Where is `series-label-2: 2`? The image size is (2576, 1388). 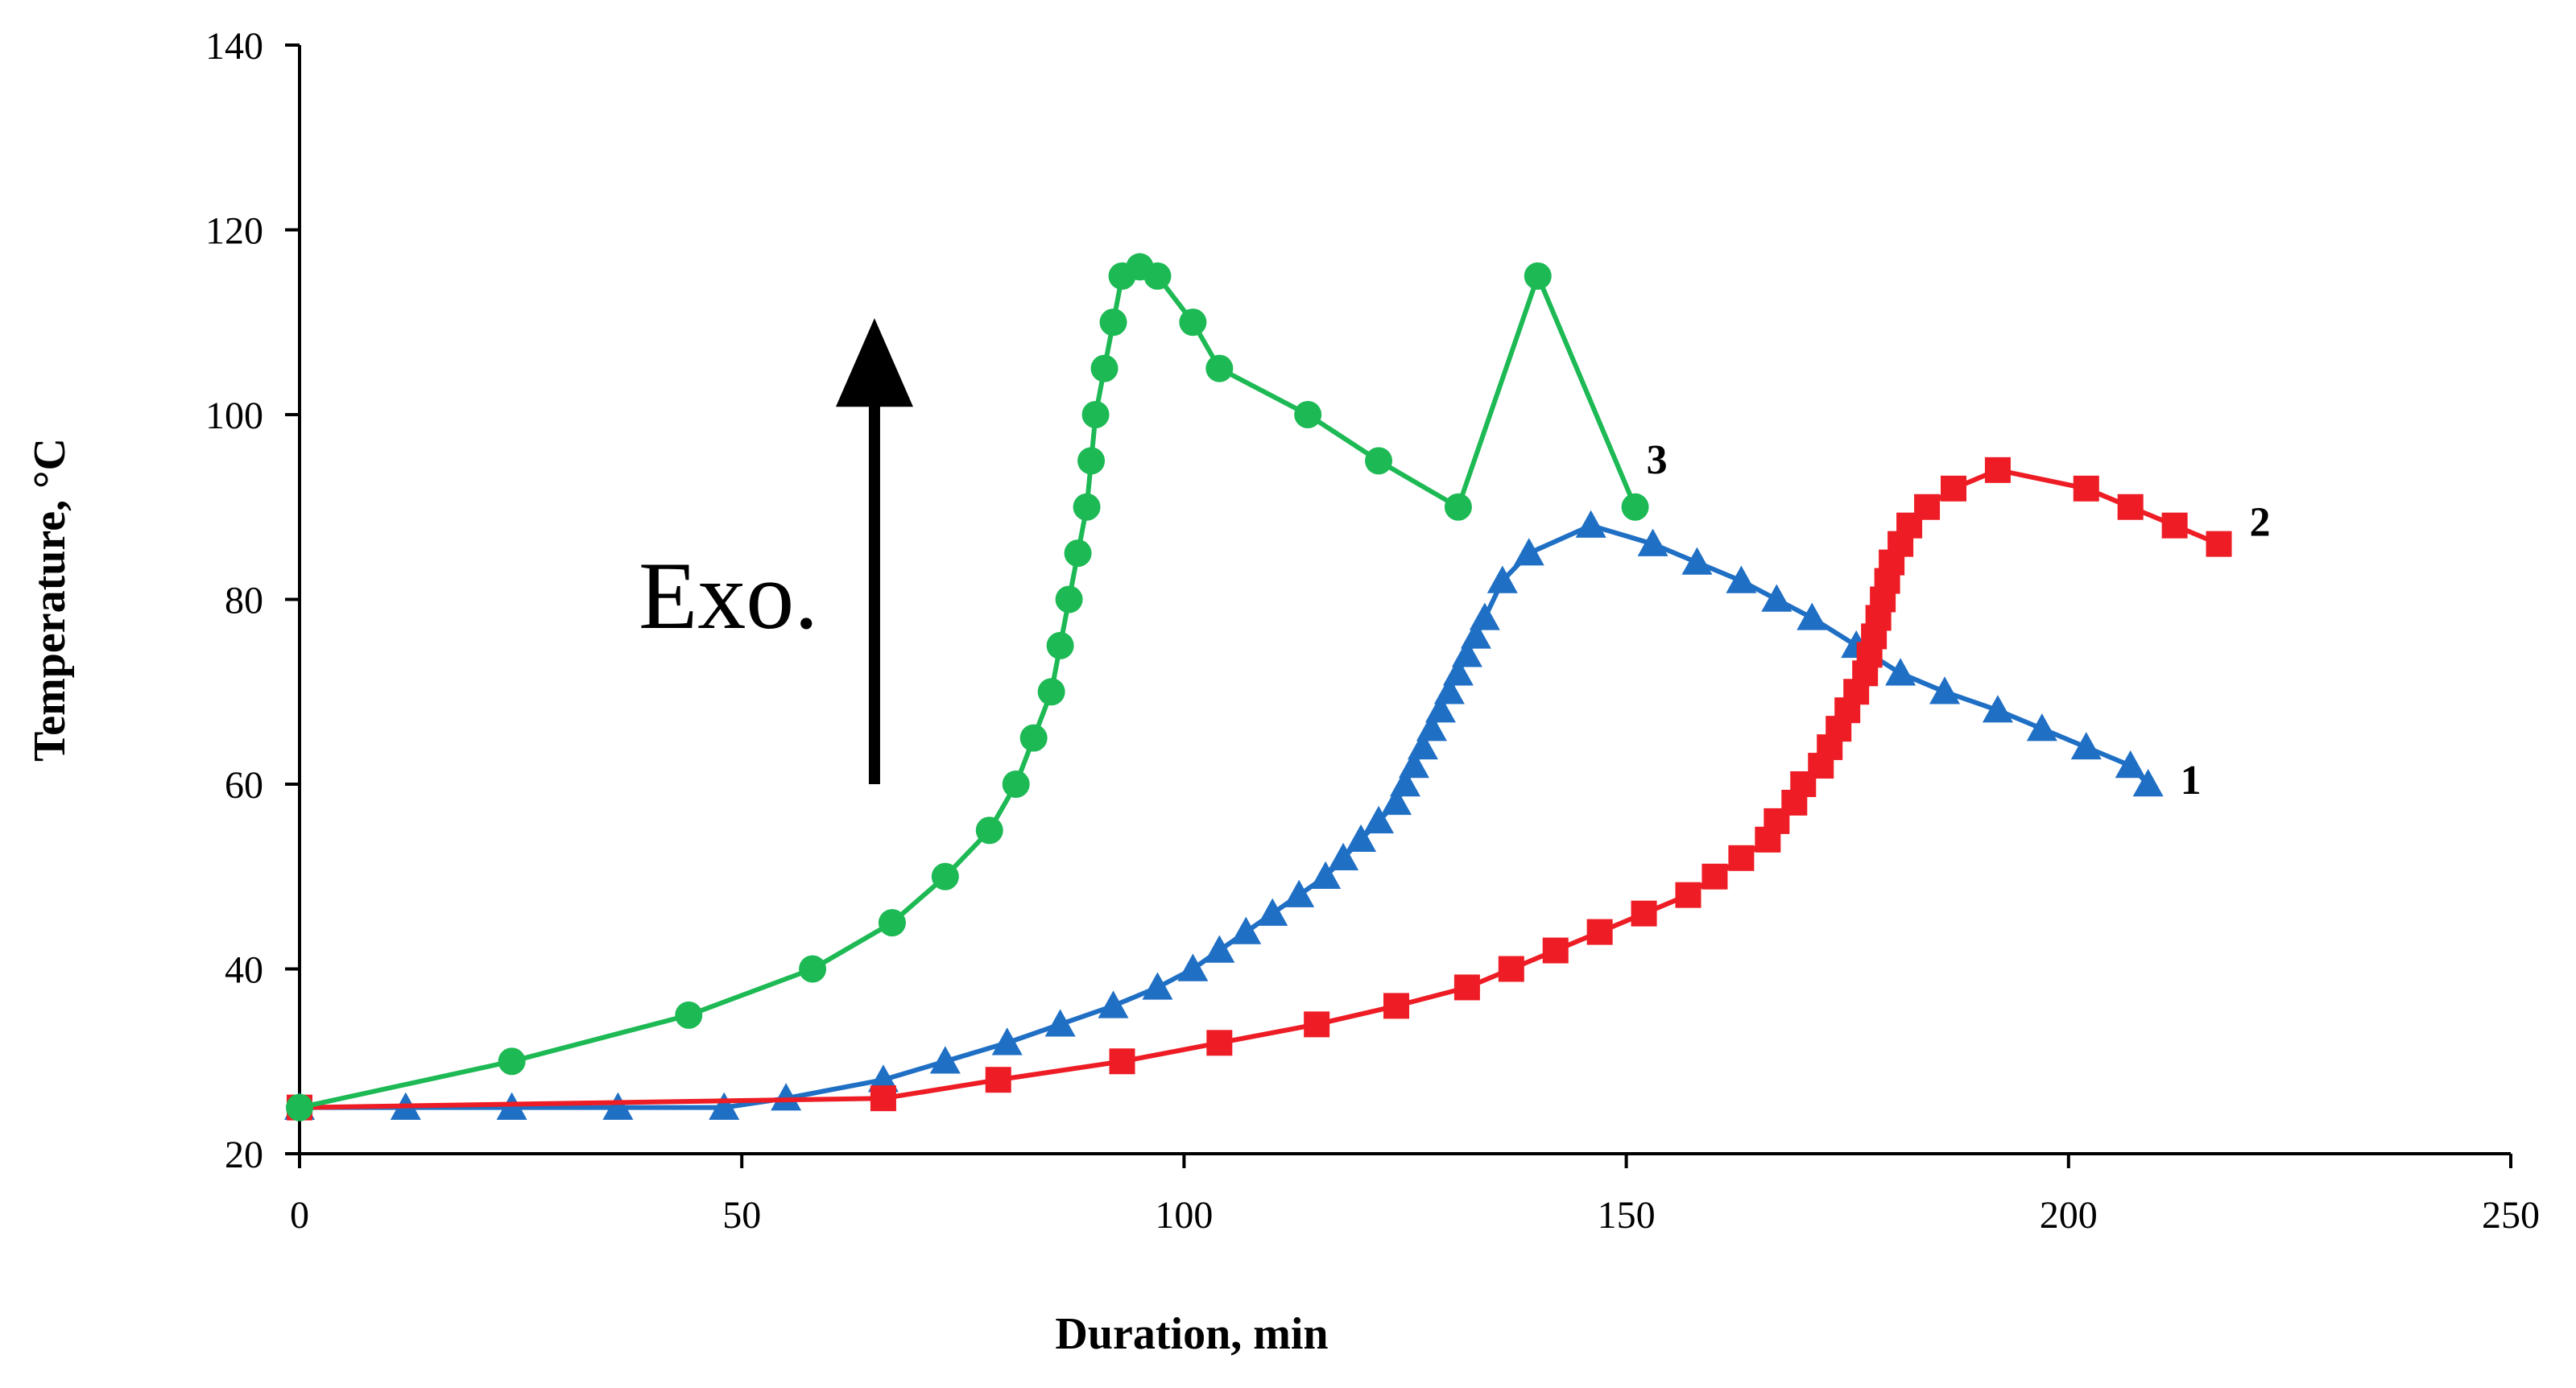 series-label-2: 2 is located at coordinates (2261, 523).